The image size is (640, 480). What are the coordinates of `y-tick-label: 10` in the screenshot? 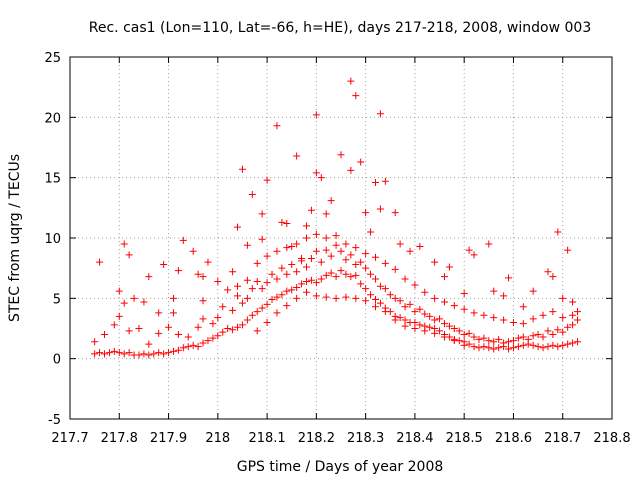 It's located at (52, 239).